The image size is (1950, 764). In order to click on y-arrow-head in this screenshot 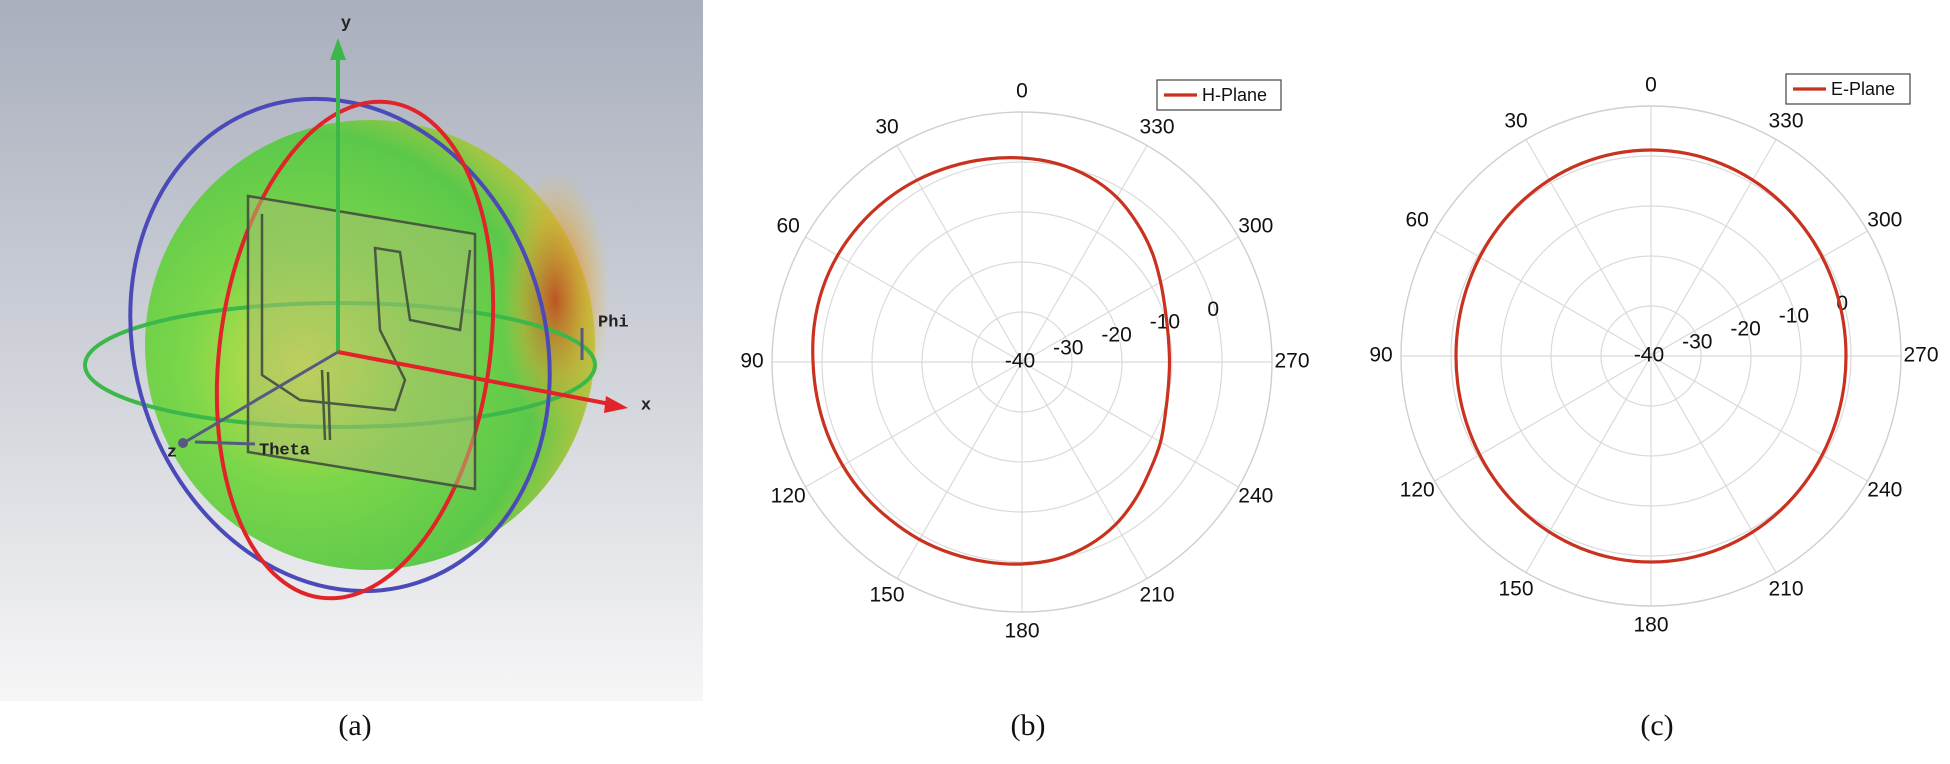, I will do `click(338, 49)`.